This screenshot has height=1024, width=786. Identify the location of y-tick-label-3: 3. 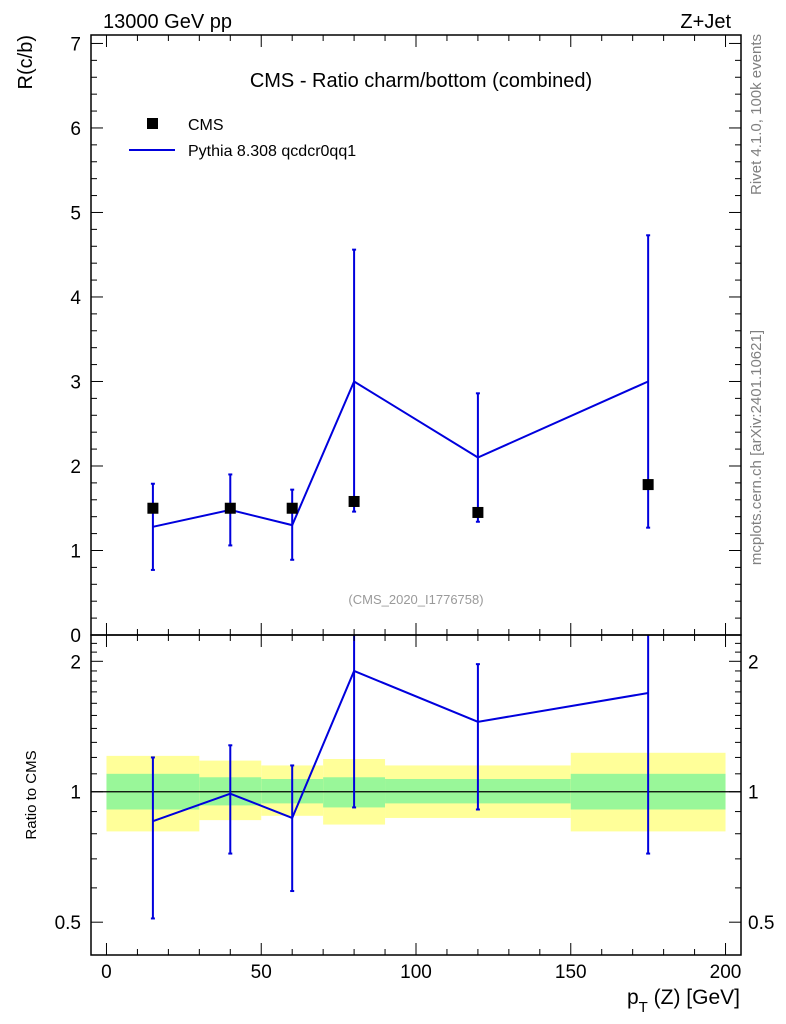
(75, 382).